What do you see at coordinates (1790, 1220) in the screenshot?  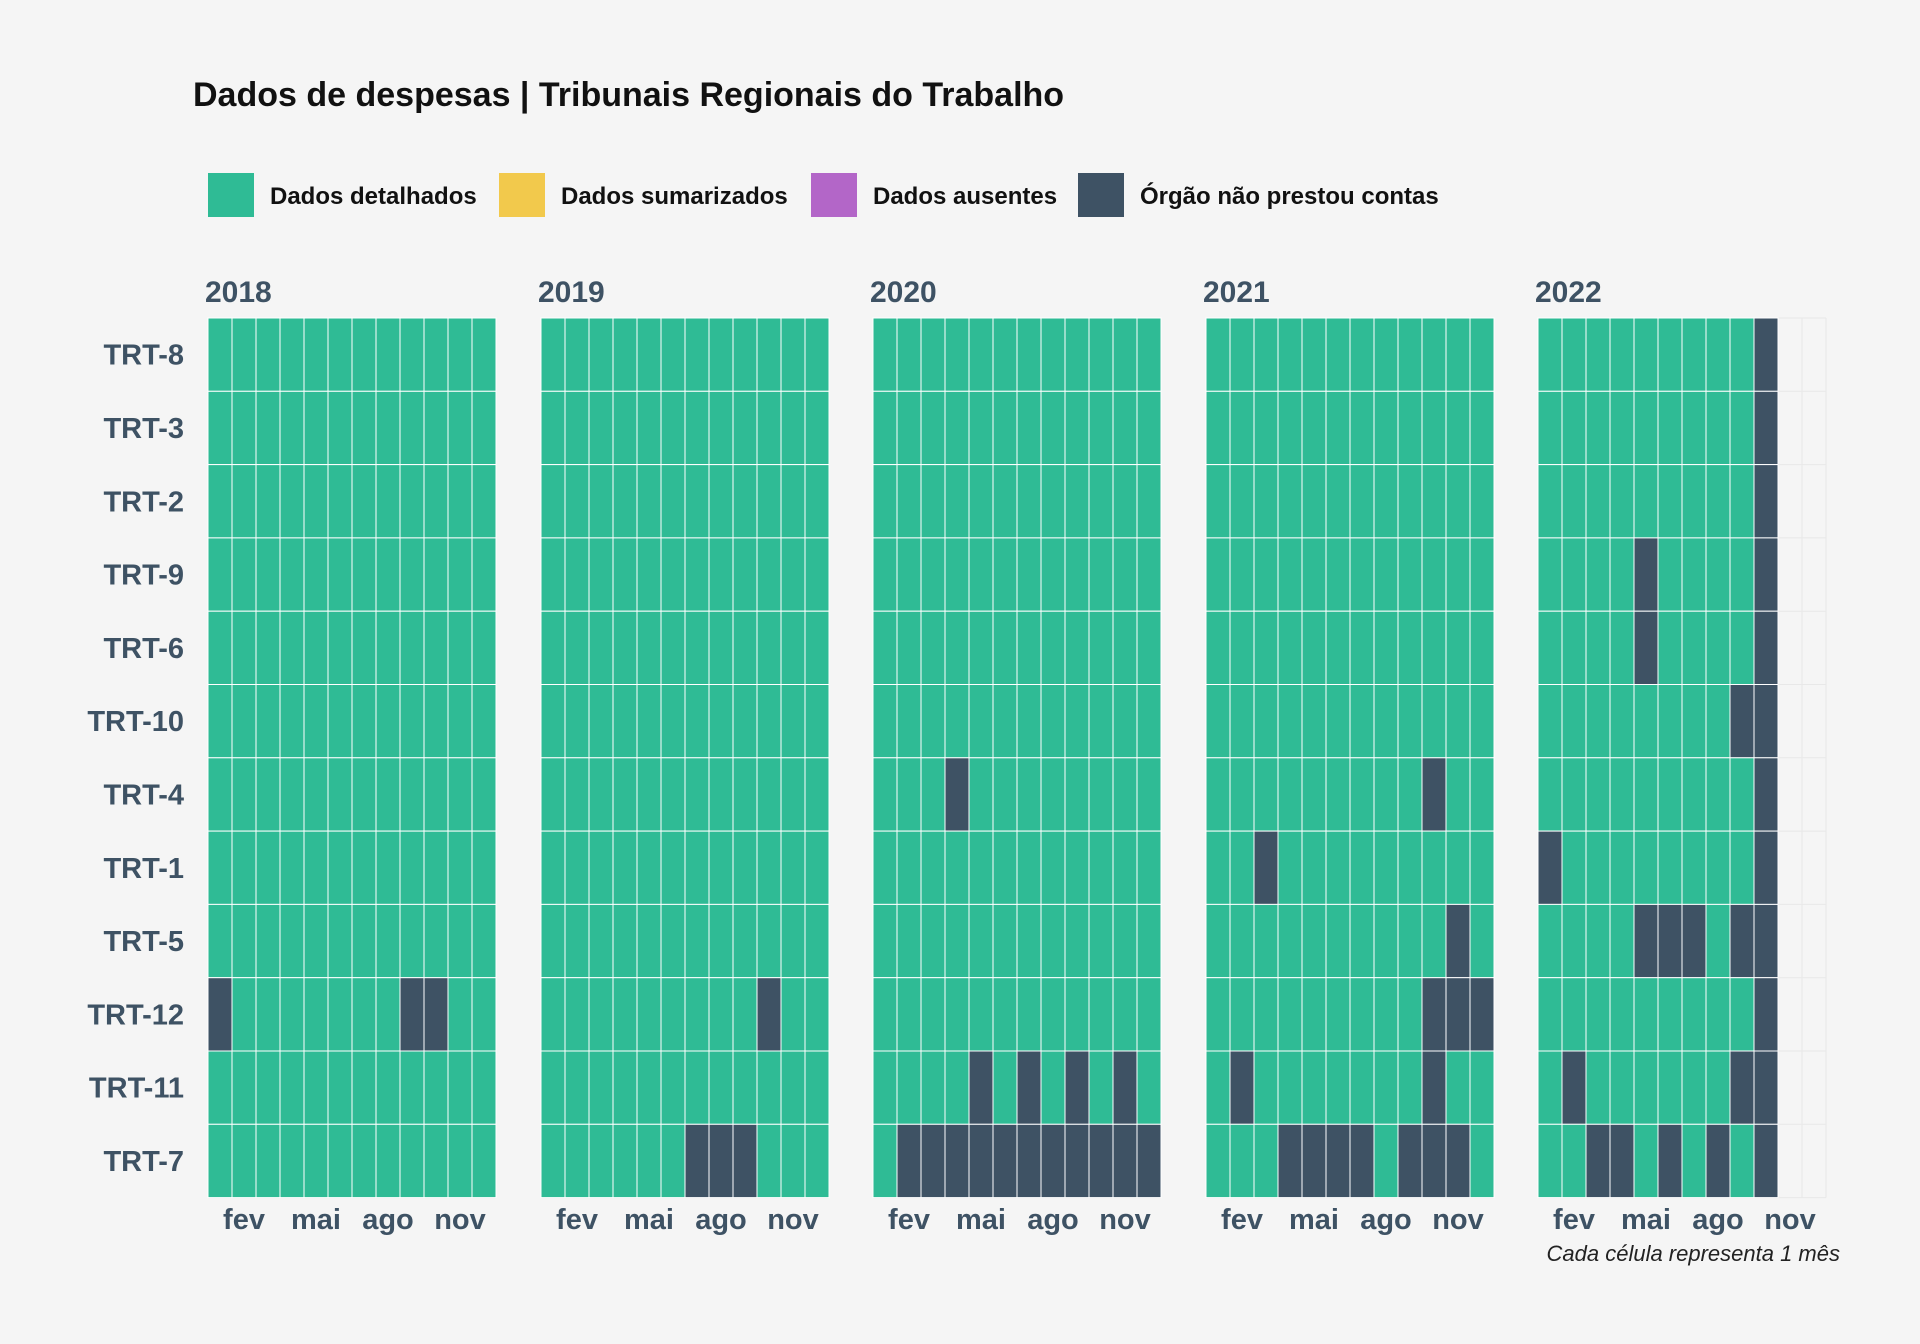 I see `x-tick-label: nov` at bounding box center [1790, 1220].